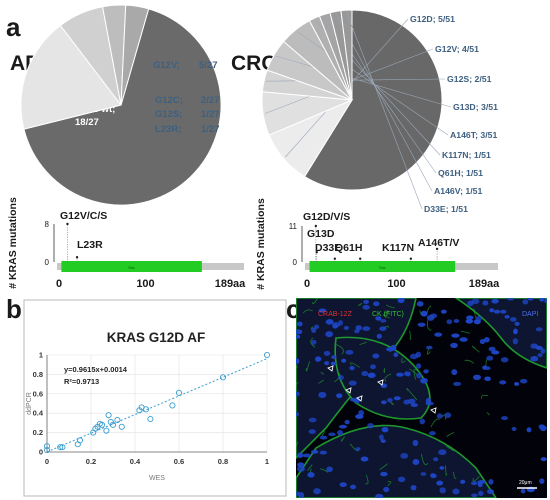 The width and height of the screenshot is (550, 500). What do you see at coordinates (261, 244) in the screenshot?
I see `lollipop-ylabel: # KRAS mutations` at bounding box center [261, 244].